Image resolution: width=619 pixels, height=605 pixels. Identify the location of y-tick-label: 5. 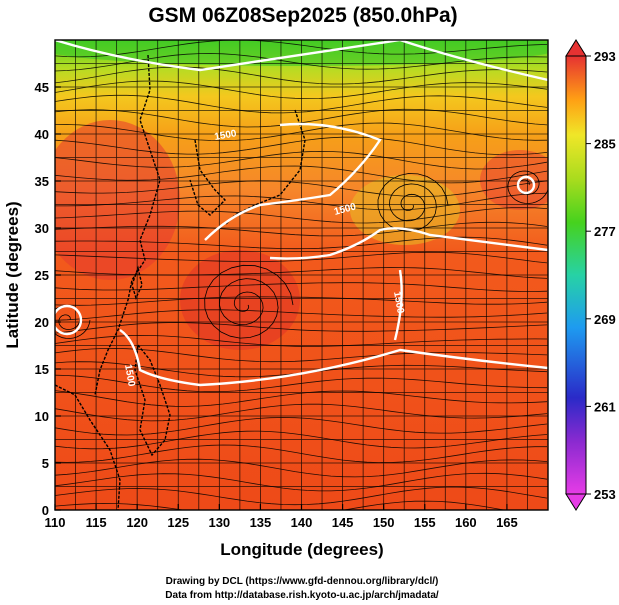
(45, 463).